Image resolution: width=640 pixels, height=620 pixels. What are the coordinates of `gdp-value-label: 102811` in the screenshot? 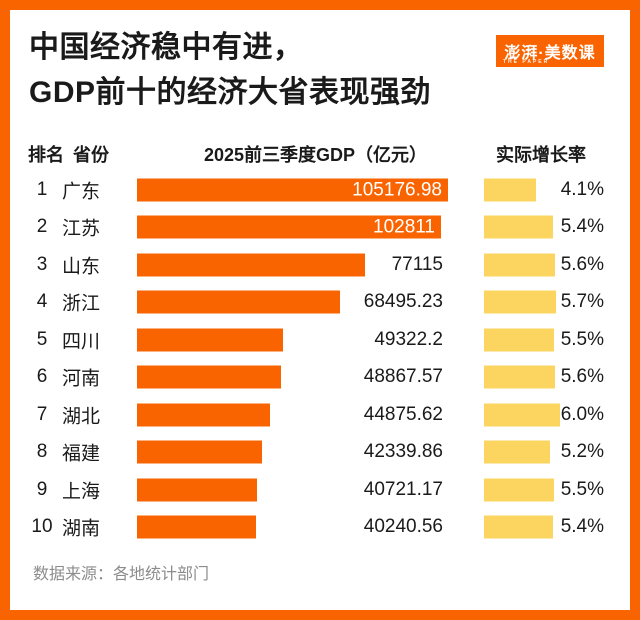 It's located at (404, 227).